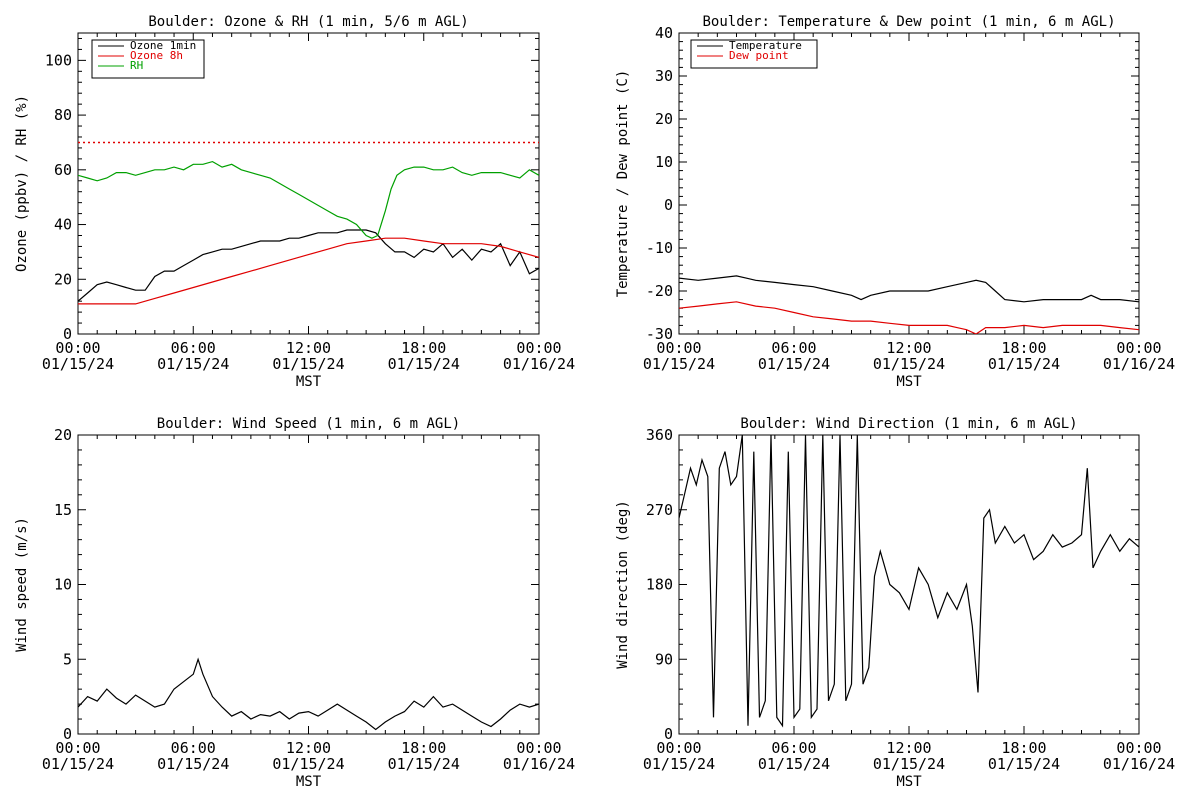  Describe the element at coordinates (908, 424) in the screenshot. I see `wind-dir-title: Boulder: Wind Direction (1 min, 6 m AGL)` at that location.